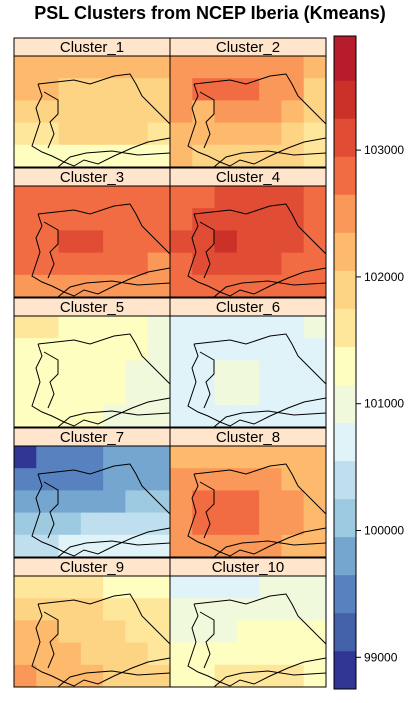 Image resolution: width=420 pixels, height=703 pixels. What do you see at coordinates (248, 47) in the screenshot?
I see `panel-label: Cluster_2` at bounding box center [248, 47].